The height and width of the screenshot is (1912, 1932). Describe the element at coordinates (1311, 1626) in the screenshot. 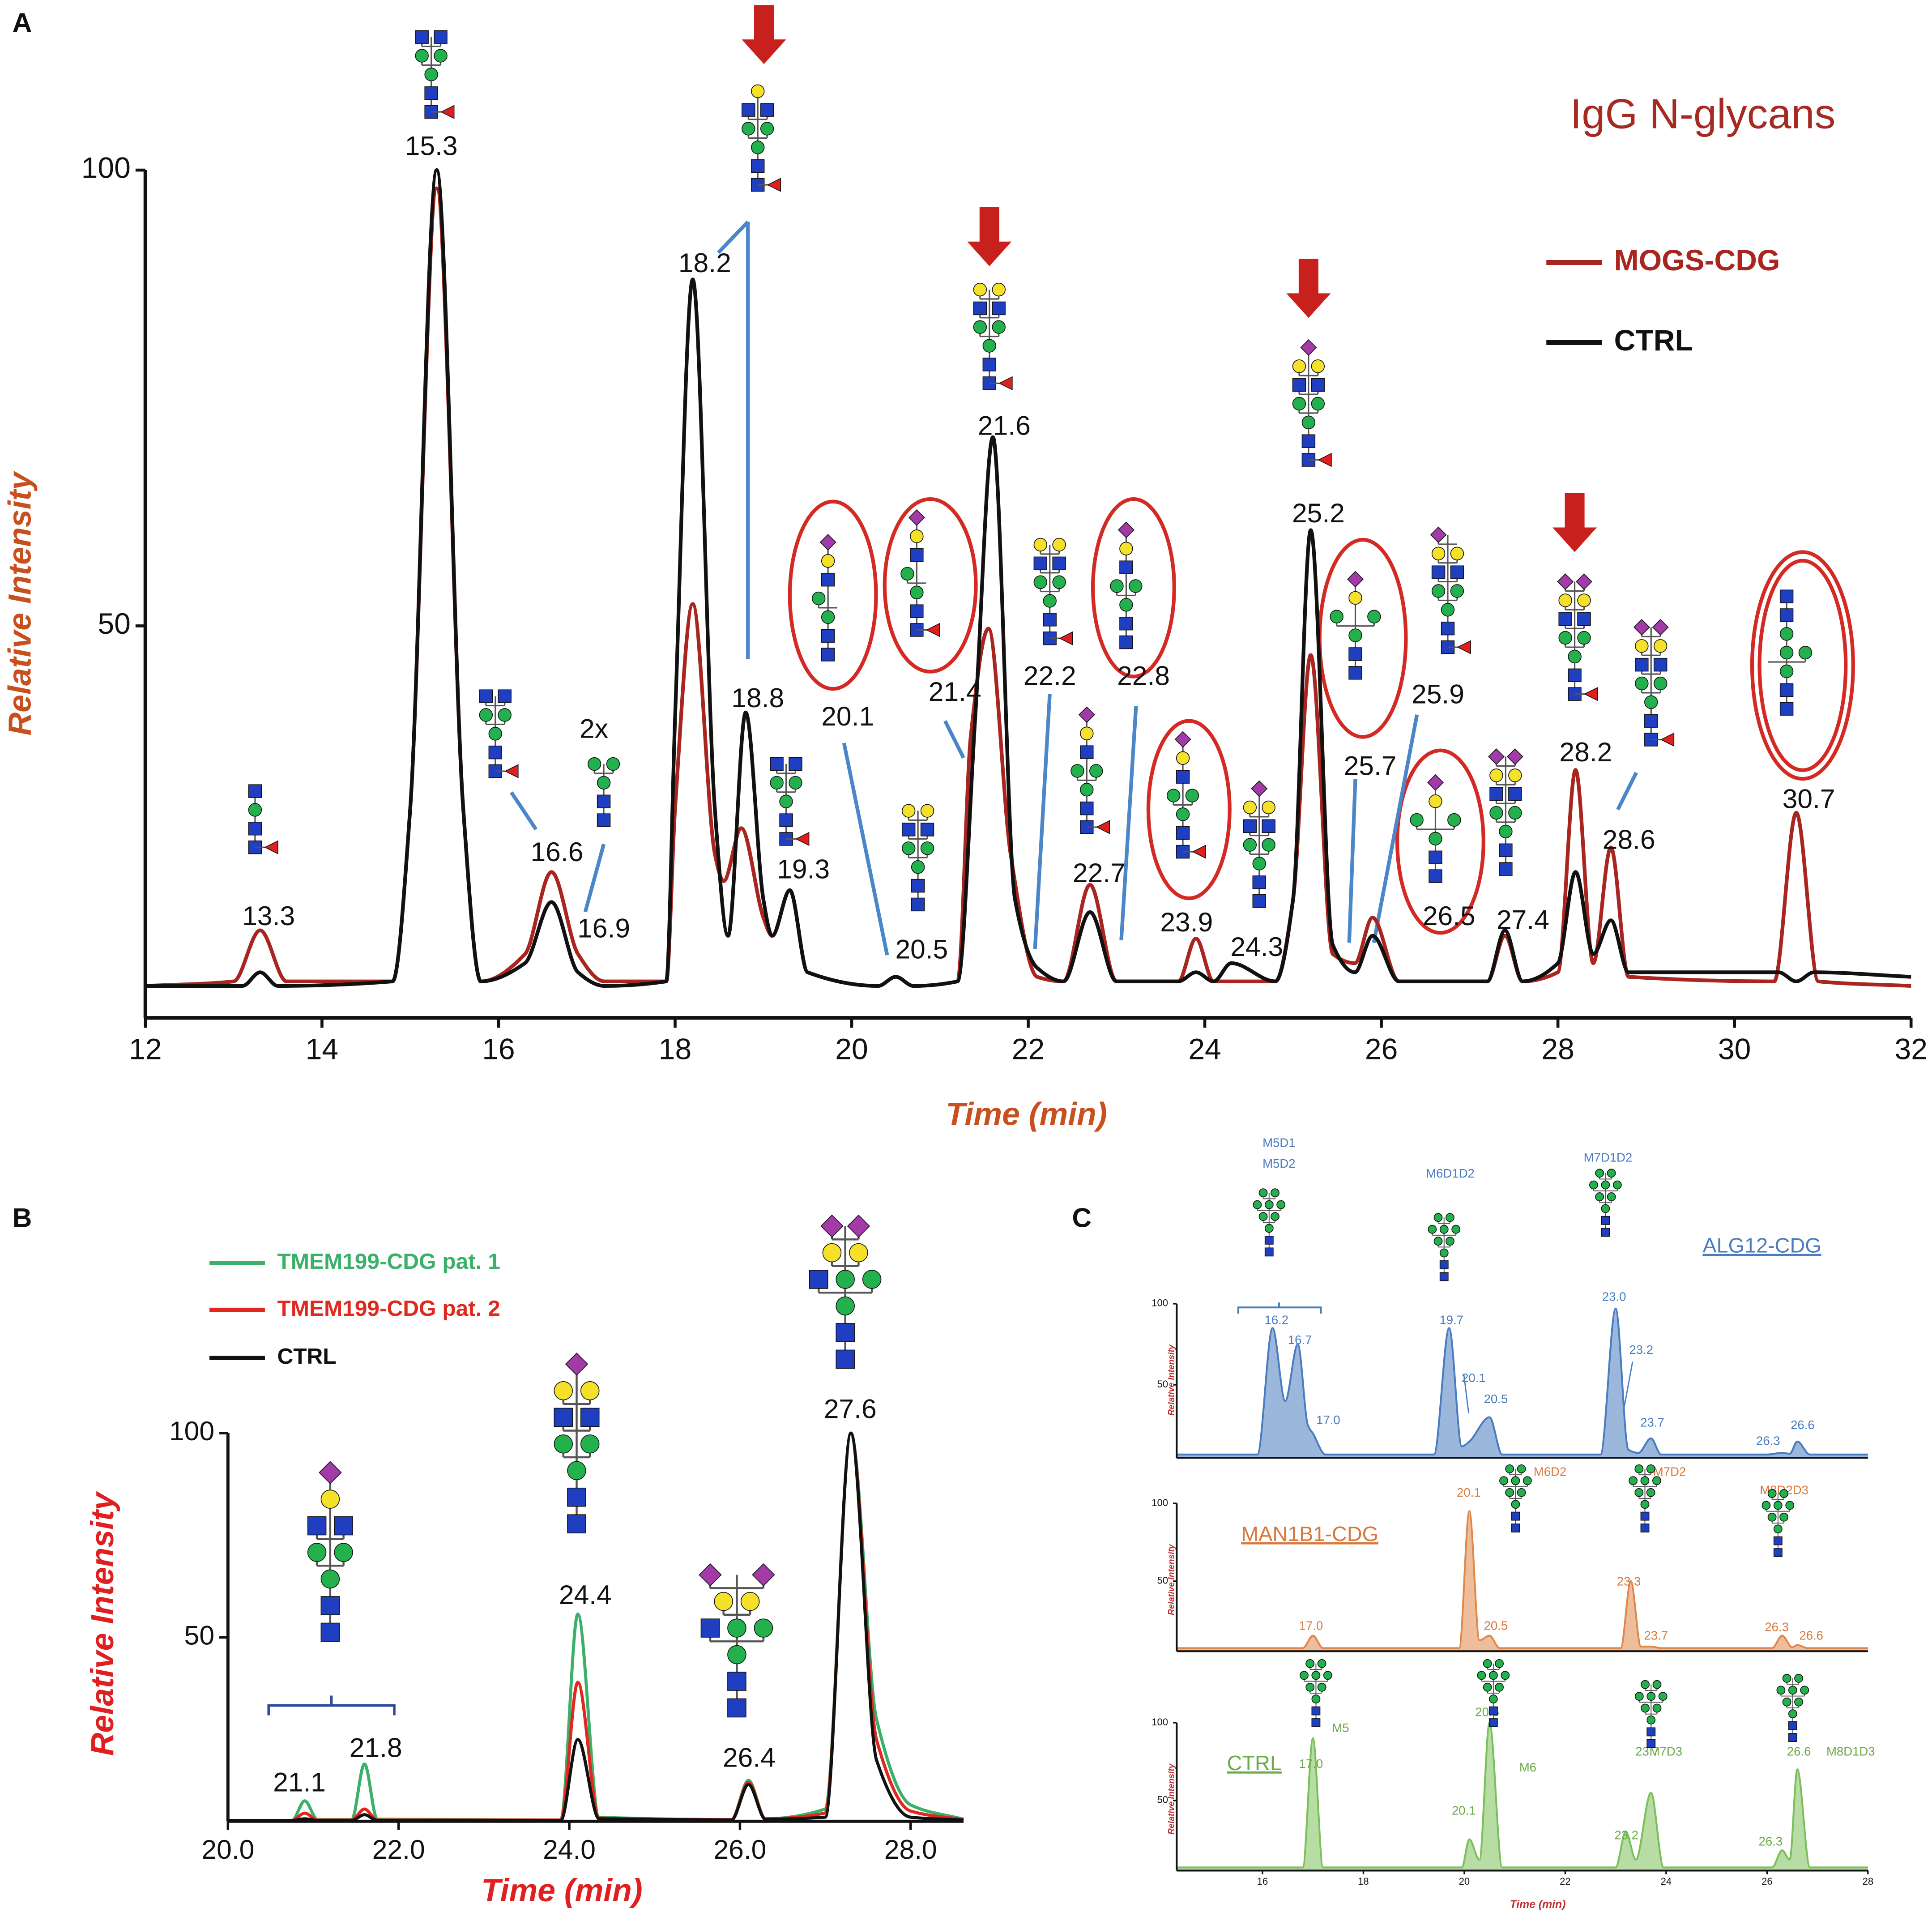

I see `peak-label: 17.0` at that location.